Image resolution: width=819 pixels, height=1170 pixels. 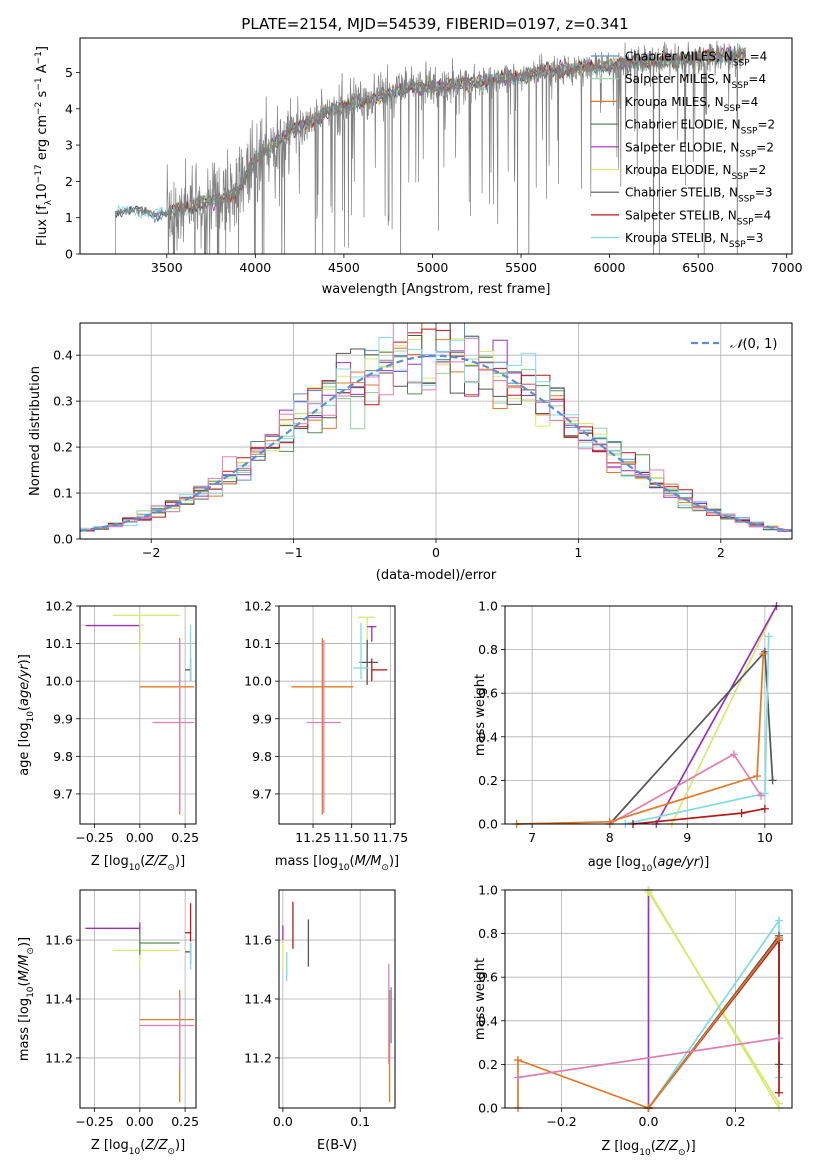 What do you see at coordinates (436, 443) in the screenshot?
I see `normal-curve` at bounding box center [436, 443].